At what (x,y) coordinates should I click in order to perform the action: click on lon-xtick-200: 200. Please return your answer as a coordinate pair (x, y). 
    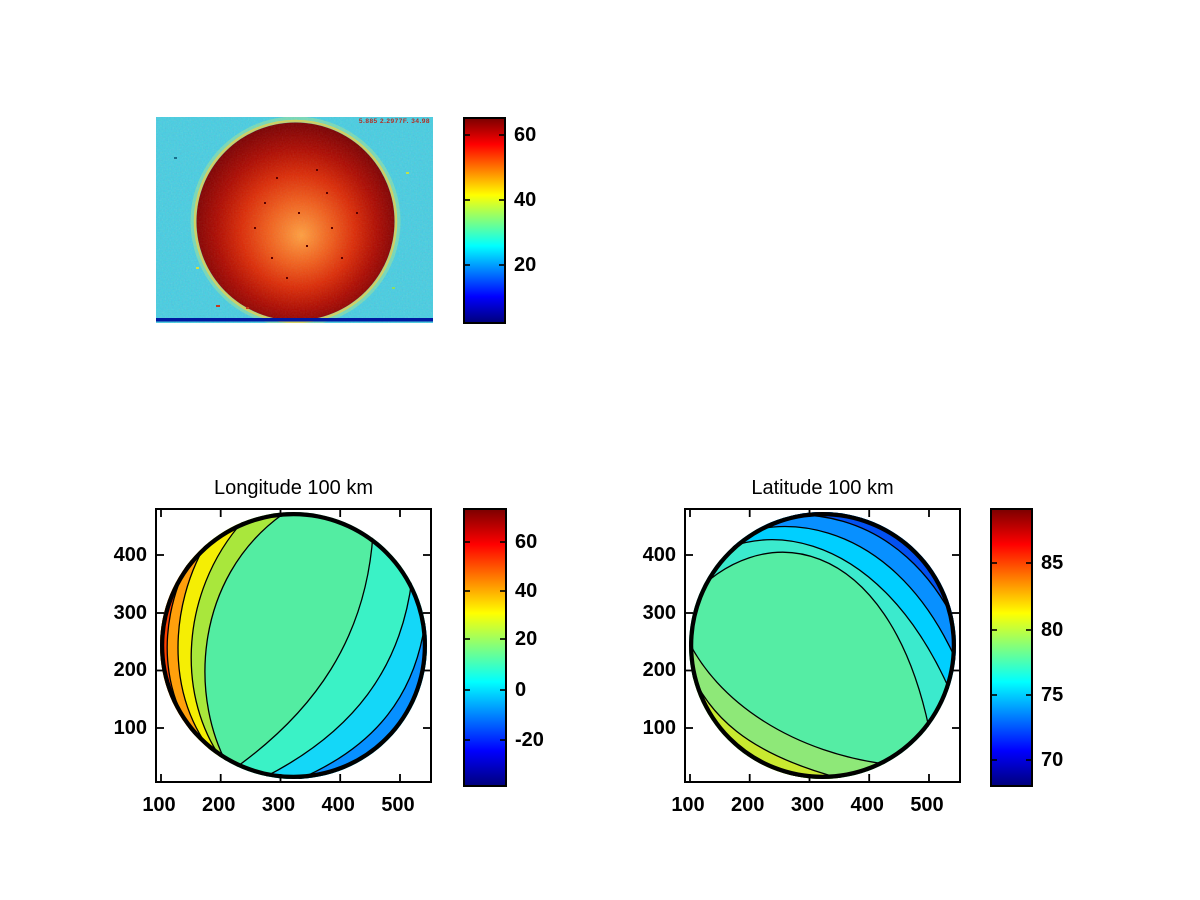
    Looking at the image, I should click on (219, 805).